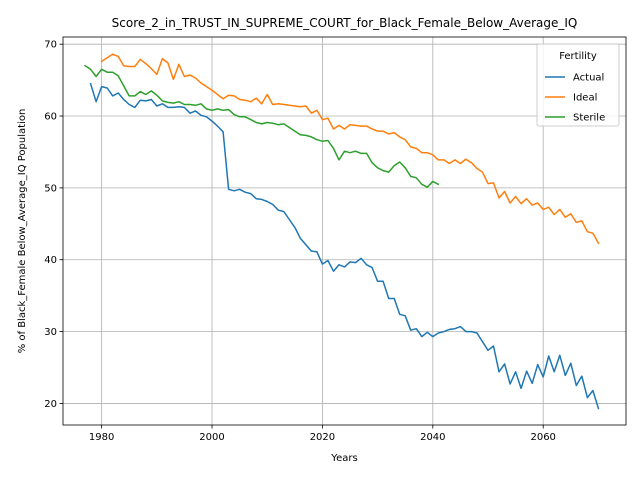  Describe the element at coordinates (343, 458) in the screenshot. I see `x-axis-label: Years` at that location.